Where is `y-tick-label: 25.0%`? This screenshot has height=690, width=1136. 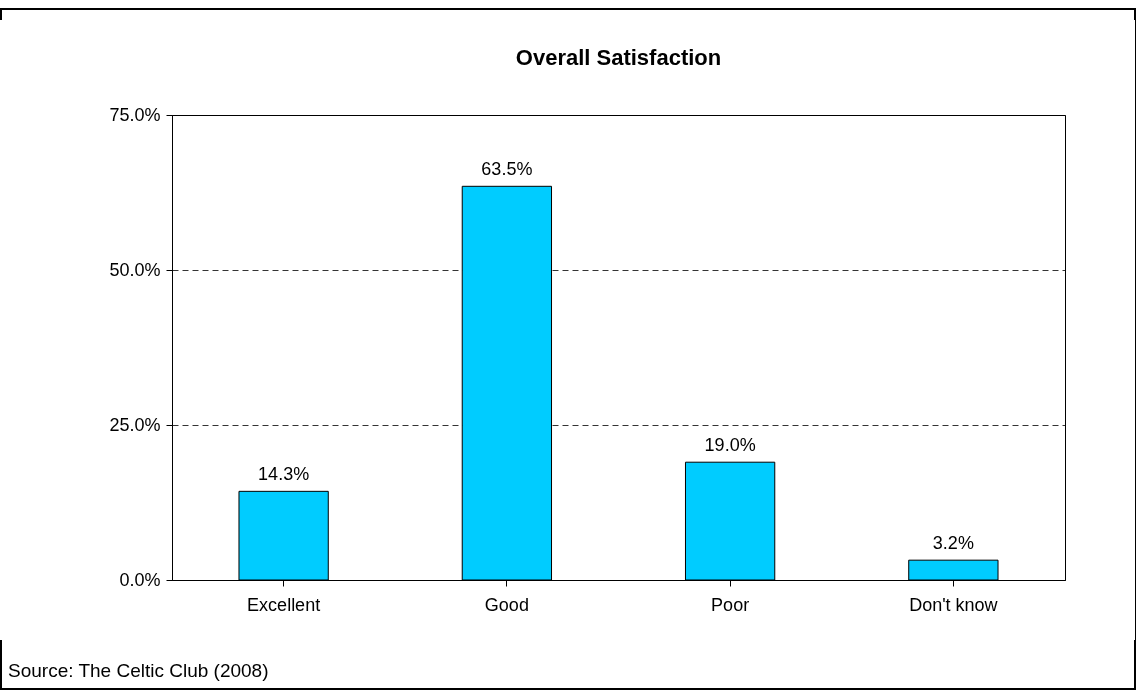 y-tick-label: 25.0% is located at coordinates (135, 424).